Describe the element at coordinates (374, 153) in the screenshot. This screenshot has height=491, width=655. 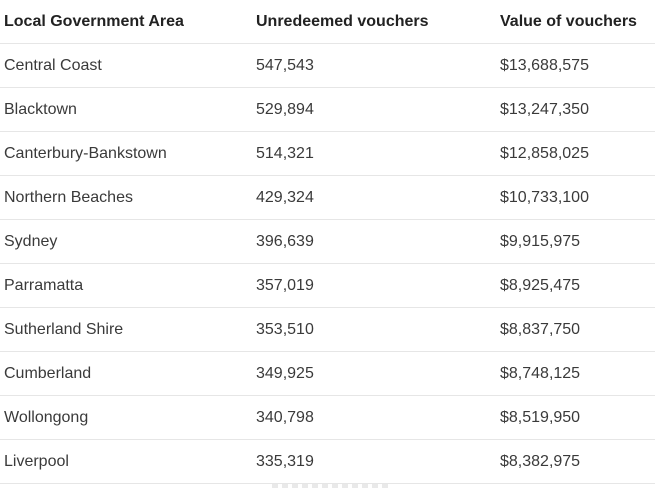
I see `cell-unredeemed: 514,321` at that location.